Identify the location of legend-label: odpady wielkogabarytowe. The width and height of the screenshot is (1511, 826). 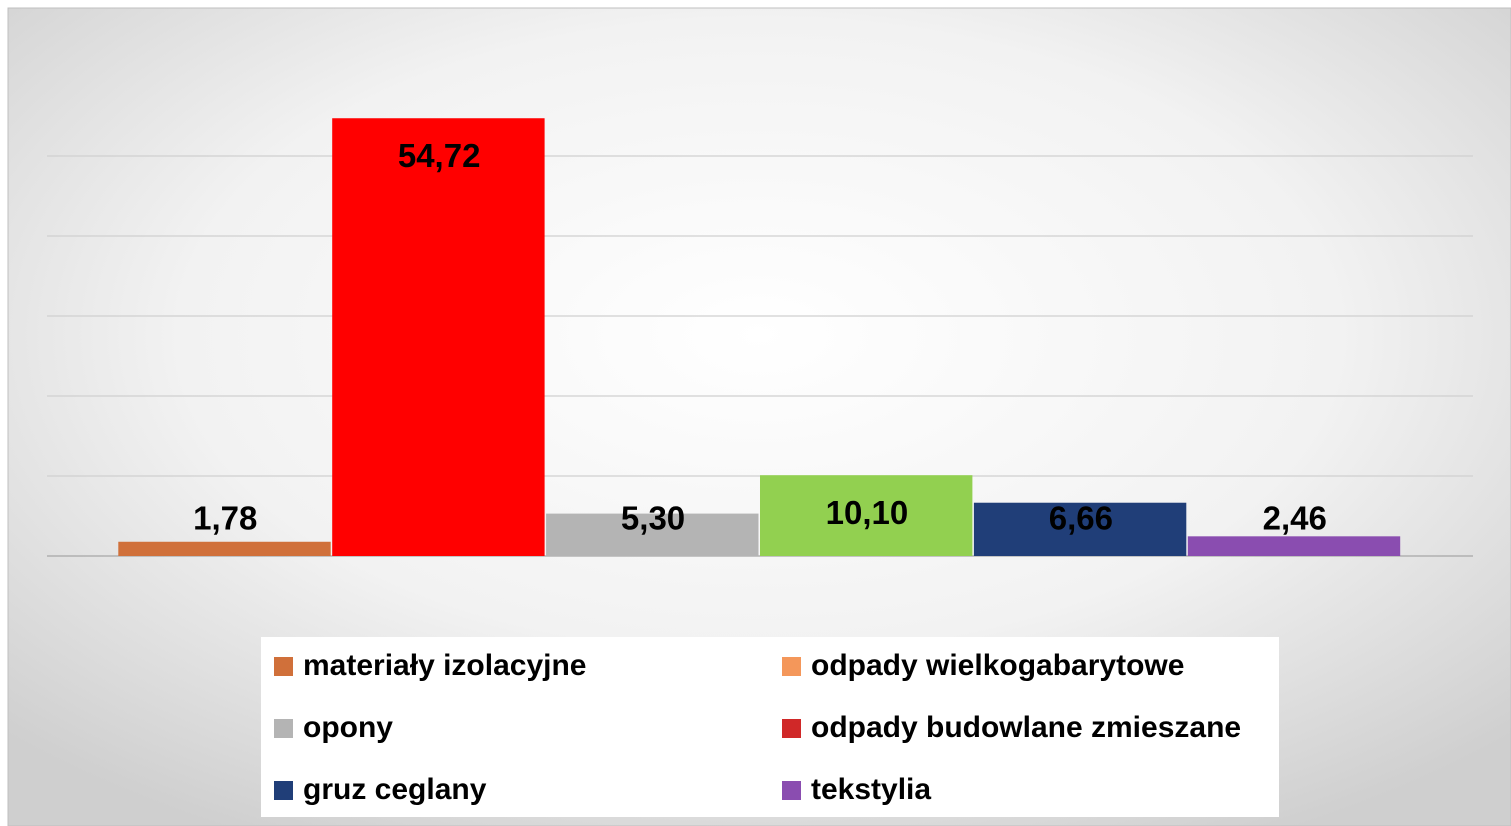
(997, 665).